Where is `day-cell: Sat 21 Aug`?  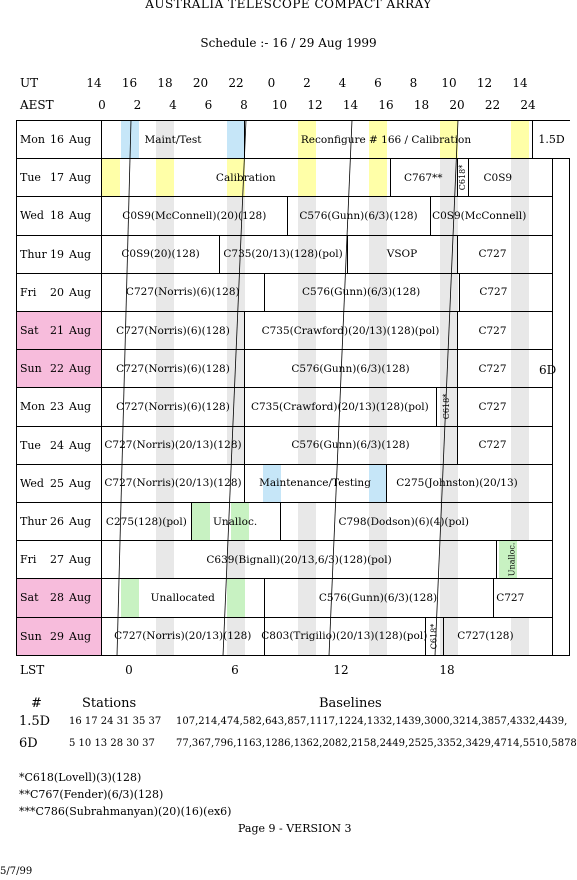
day-cell: Sat 21 Aug is located at coordinates (59, 331).